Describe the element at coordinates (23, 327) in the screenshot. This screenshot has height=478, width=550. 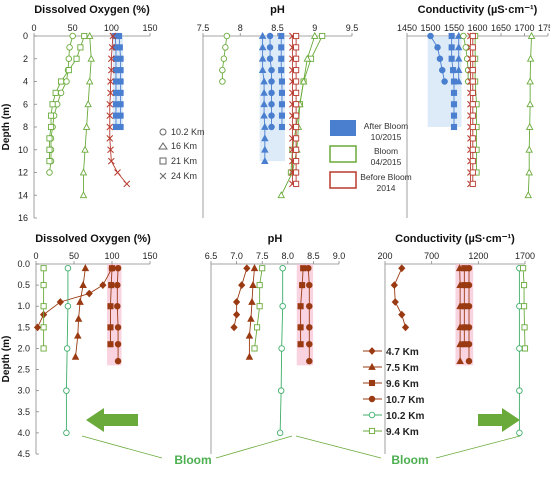
I see `y-tick-label: 1.5` at that location.